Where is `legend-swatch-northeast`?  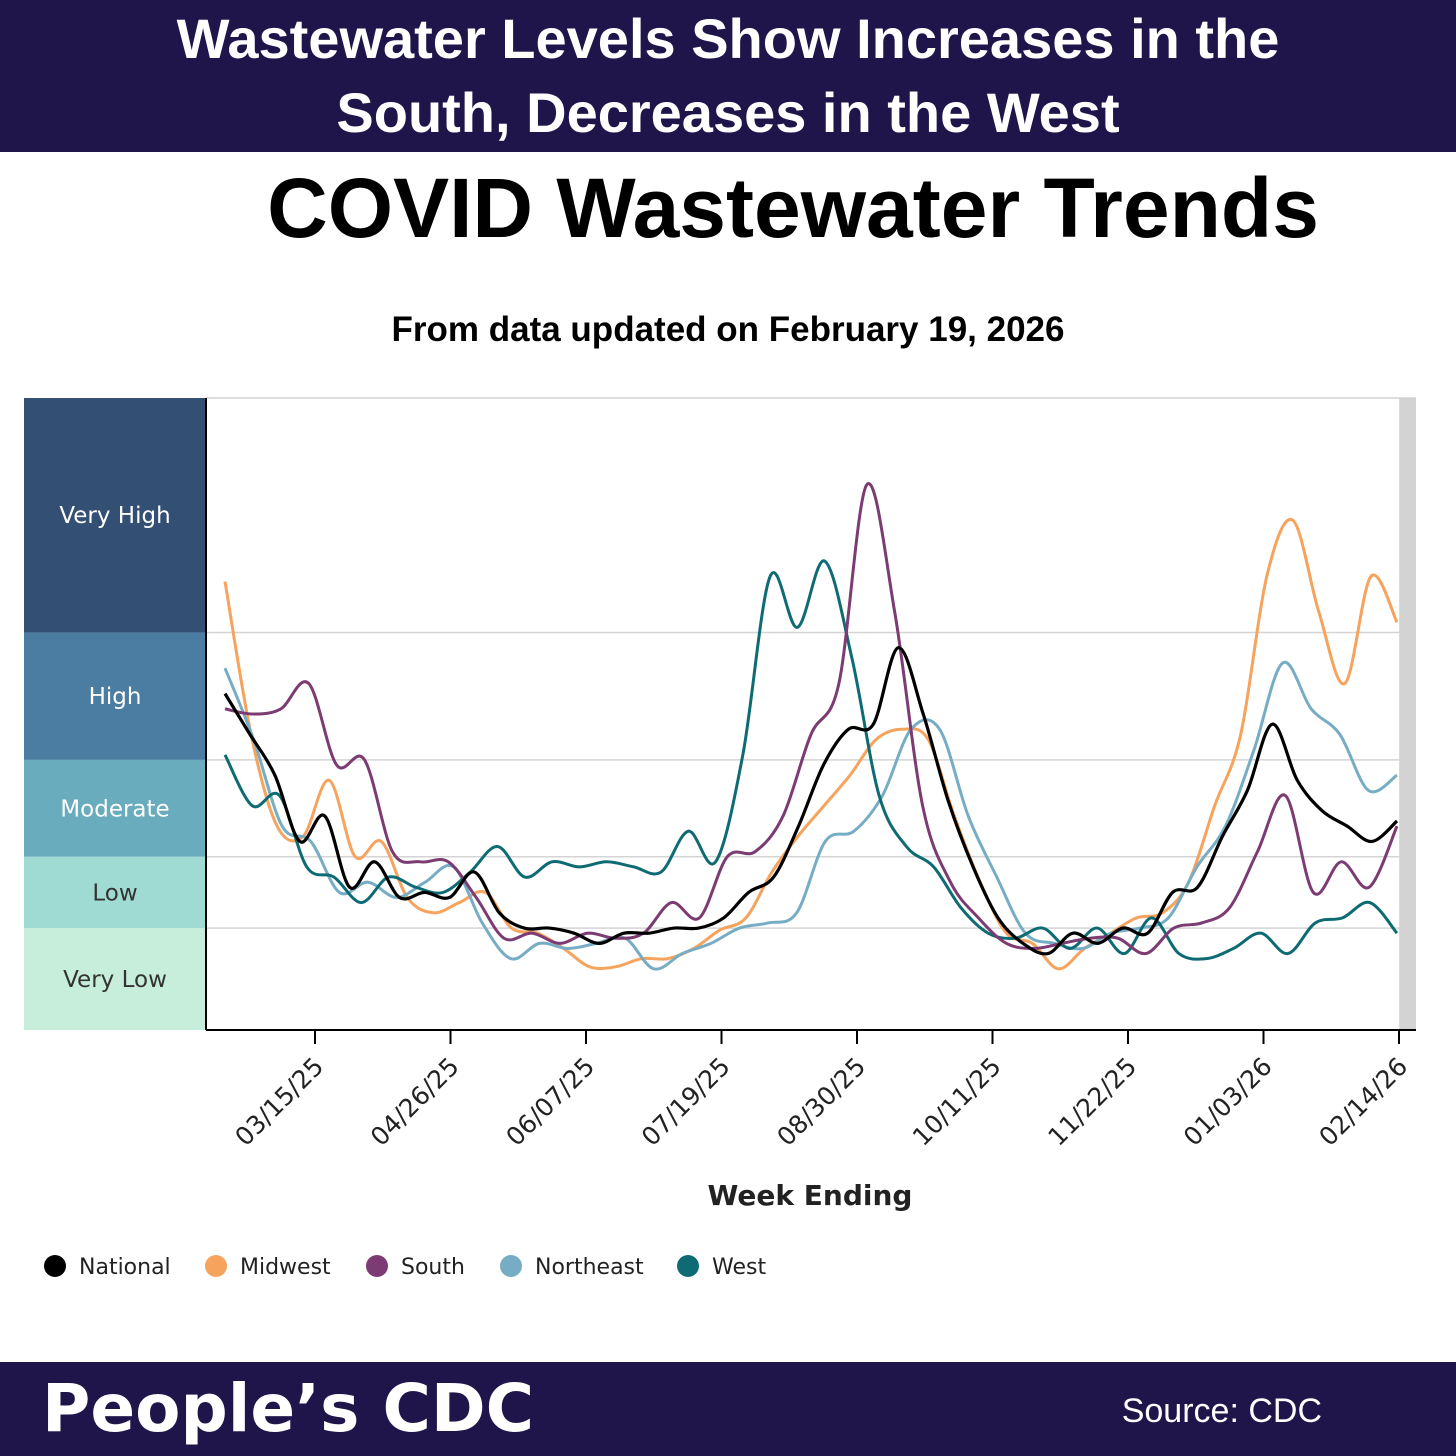 legend-swatch-northeast is located at coordinates (511, 1266).